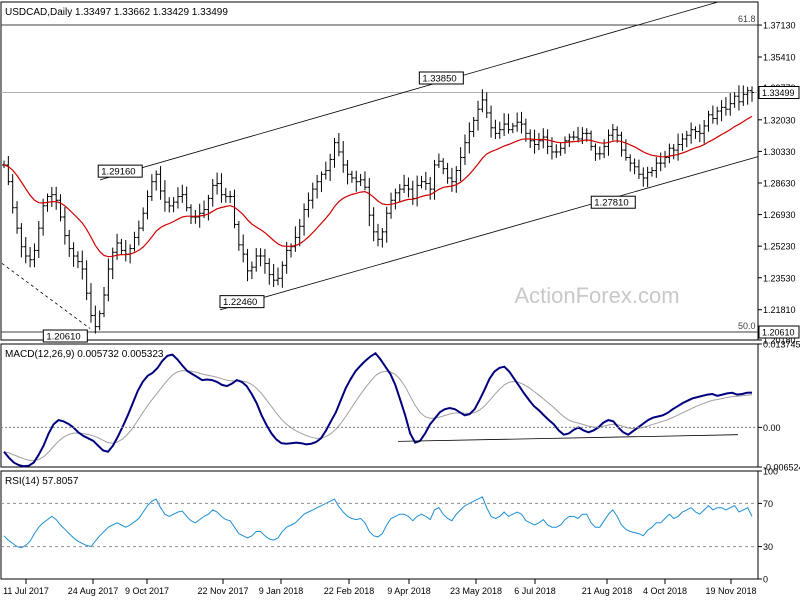 This screenshot has width=800, height=605. I want to click on price-annotation: 1.33850, so click(441, 78).